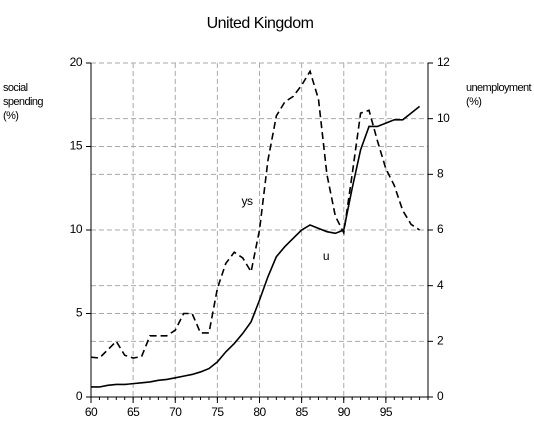 The image size is (534, 439). Describe the element at coordinates (175, 412) in the screenshot. I see `x-tick-label: 70` at that location.